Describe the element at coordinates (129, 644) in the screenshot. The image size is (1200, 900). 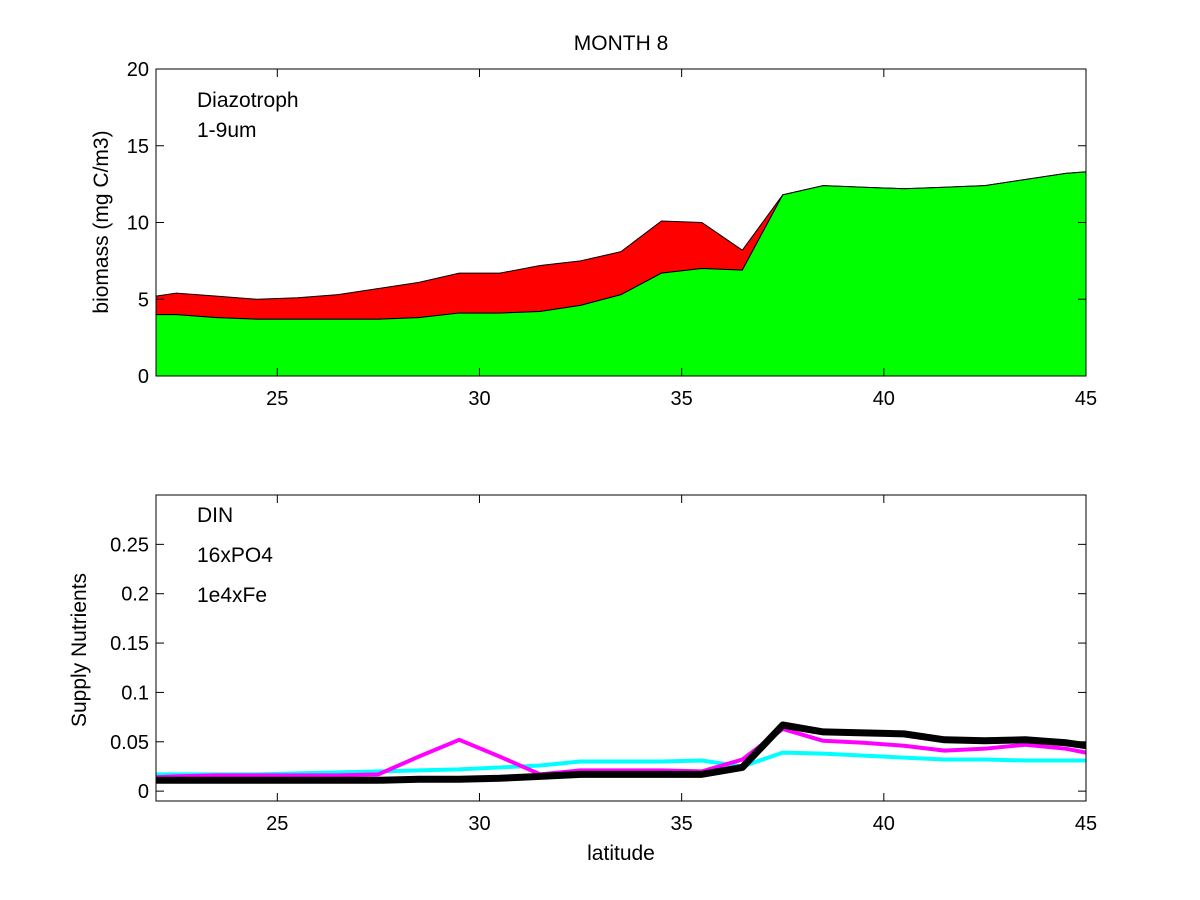
I see `y-tick-label: 0.15` at that location.